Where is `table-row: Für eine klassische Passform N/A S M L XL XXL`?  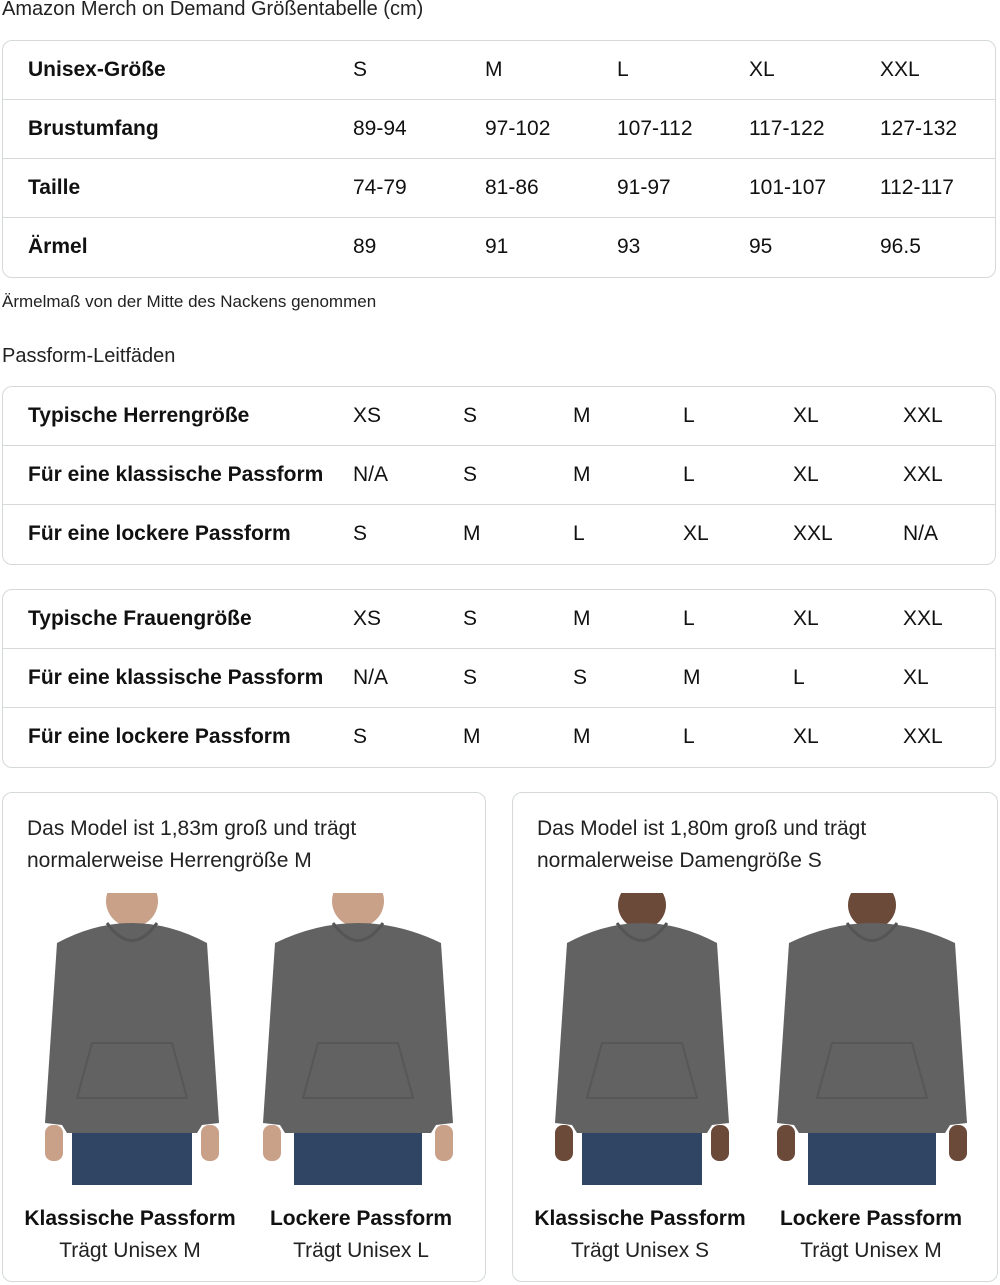
table-row: Für eine klassische Passform N/A S M L XL XXL is located at coordinates (499, 475).